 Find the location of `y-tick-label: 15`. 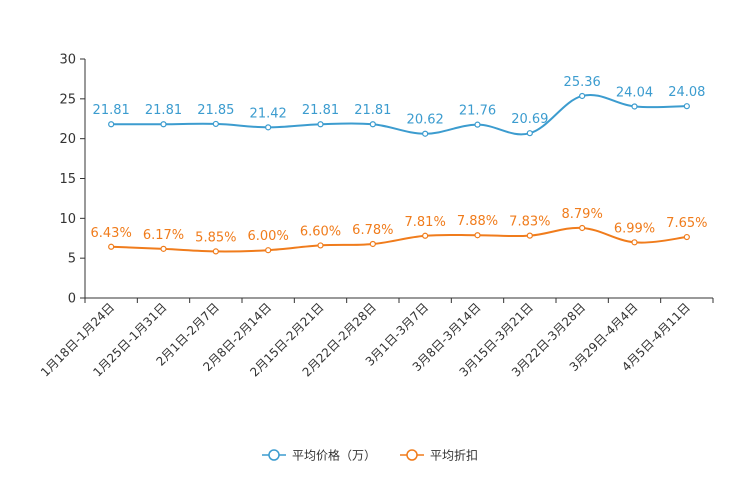

y-tick-label: 15 is located at coordinates (67, 179).